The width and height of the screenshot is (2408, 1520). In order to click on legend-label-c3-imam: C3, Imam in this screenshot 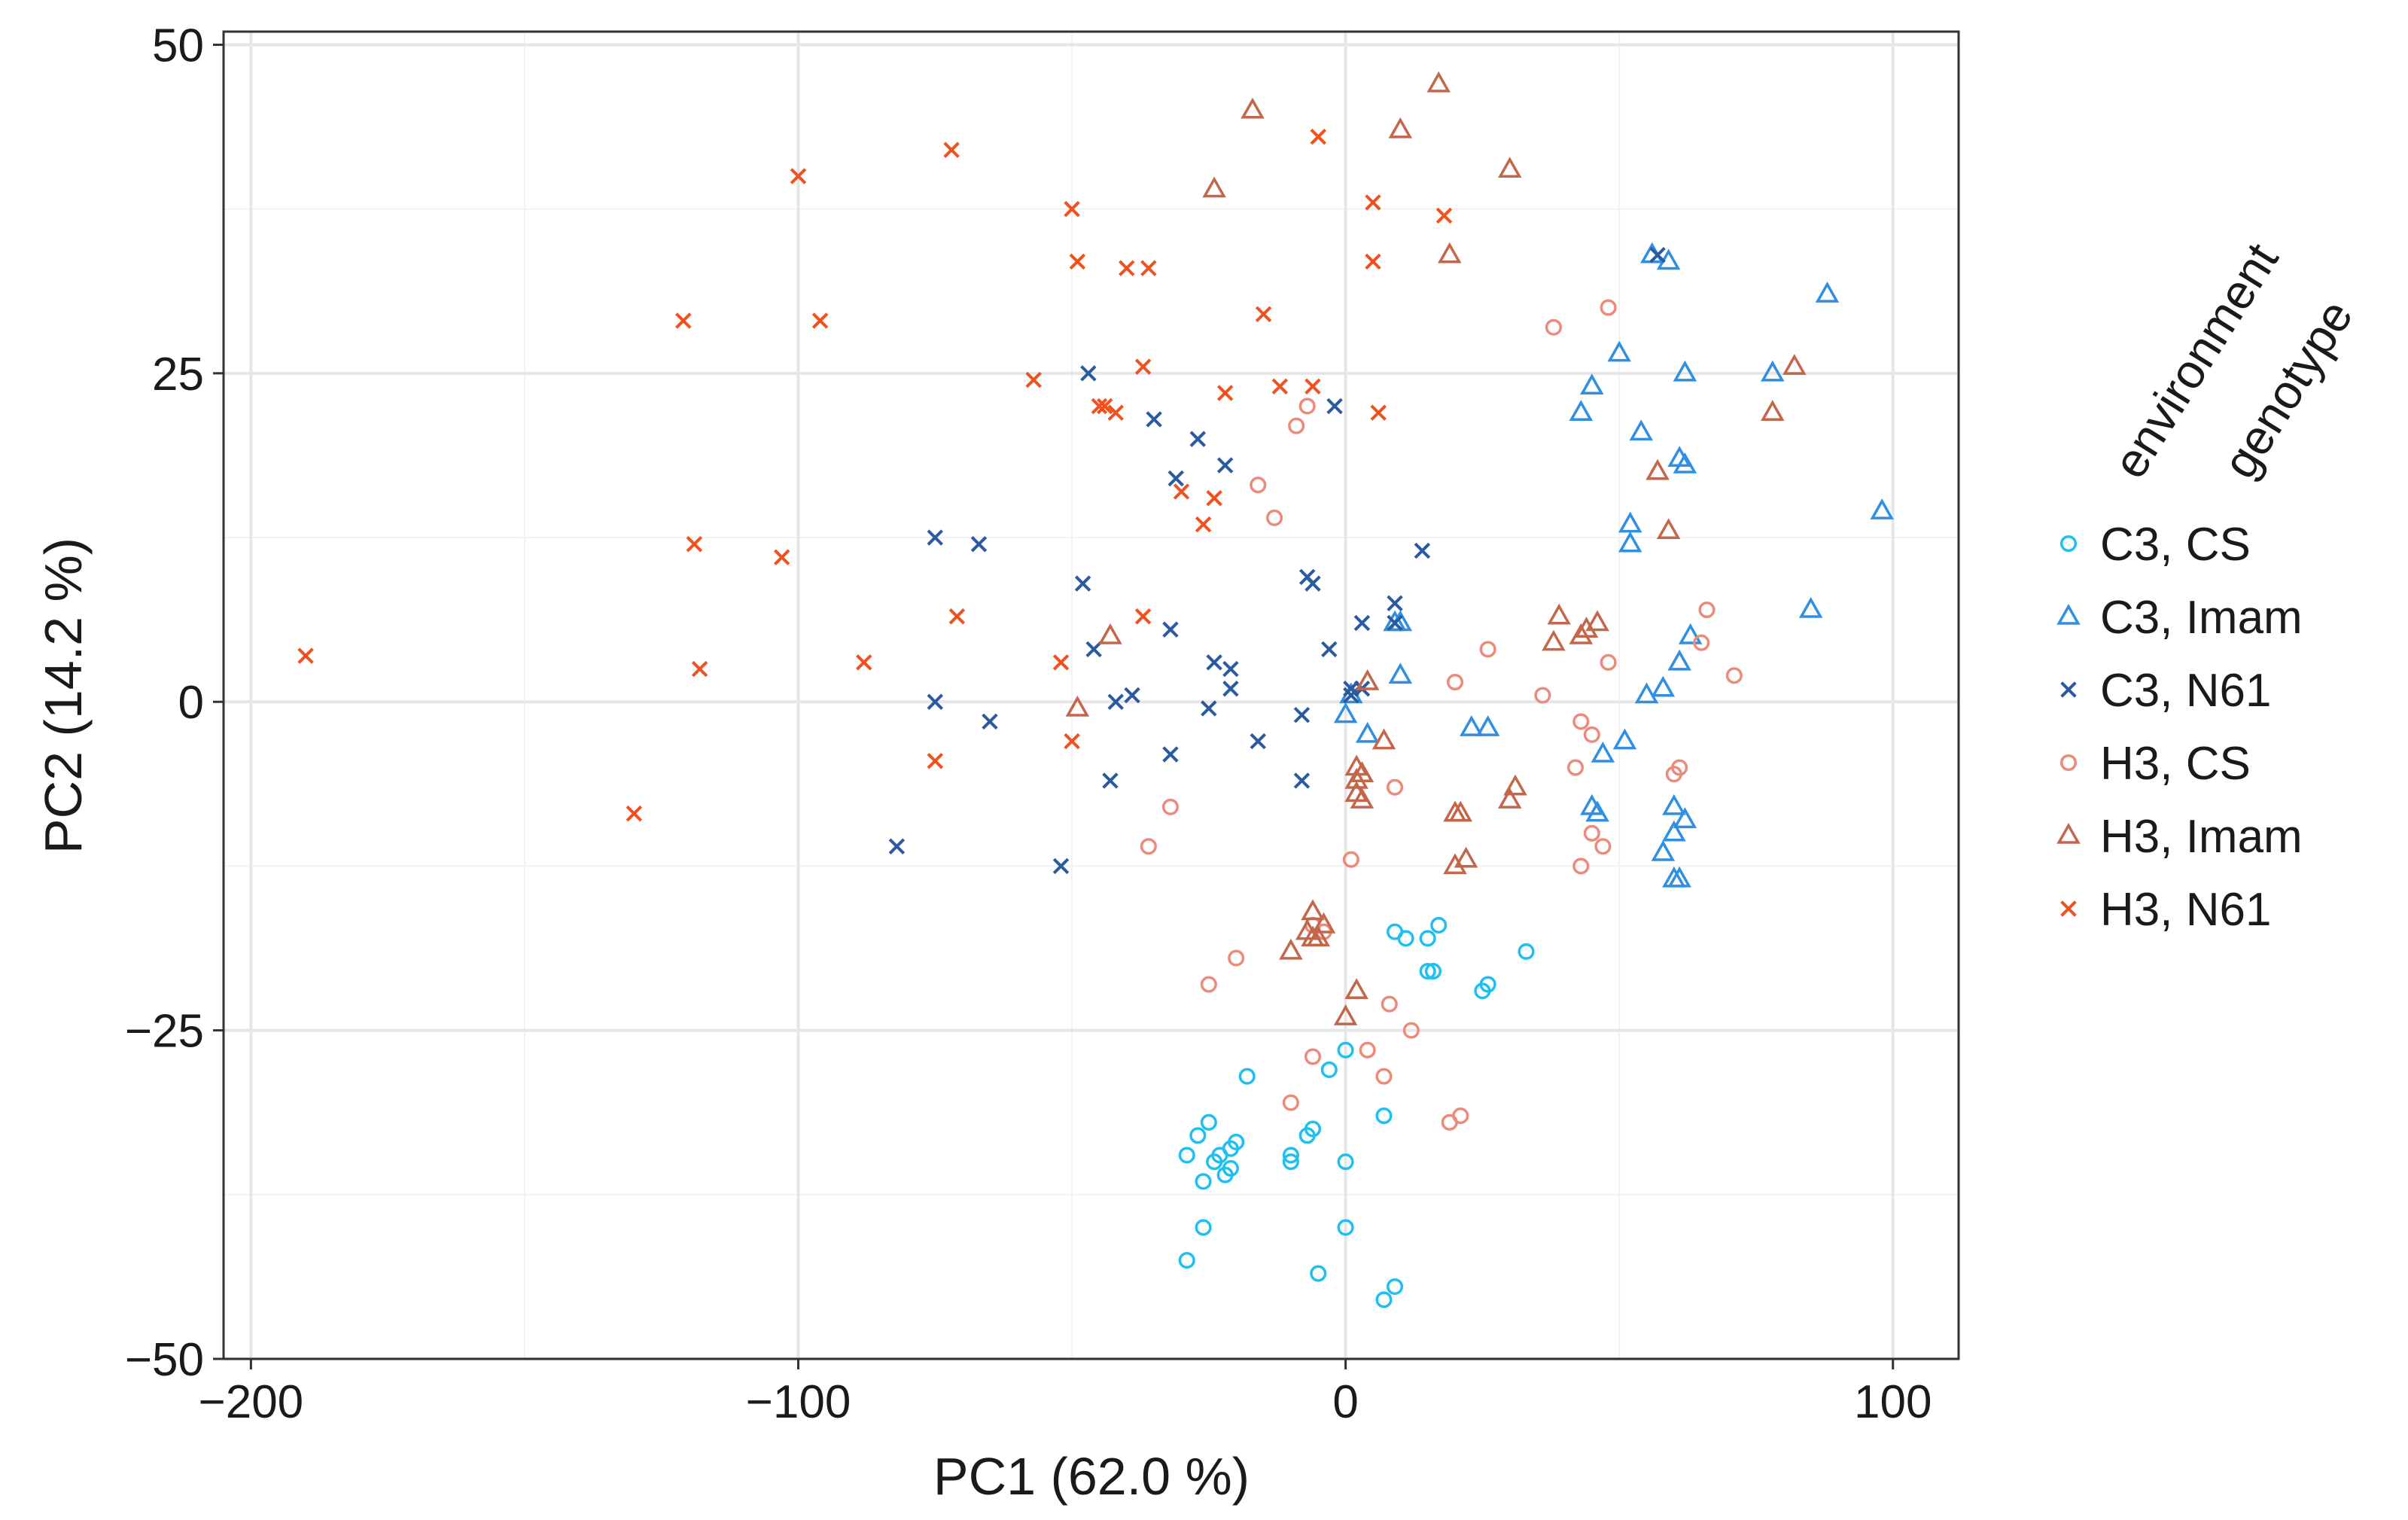, I will do `click(2201, 618)`.